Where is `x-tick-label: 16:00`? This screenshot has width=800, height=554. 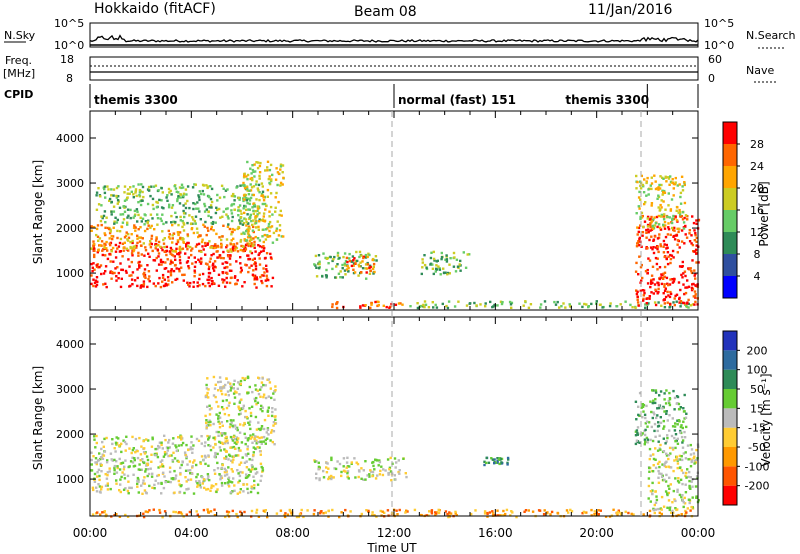 x-tick-label: 16:00 is located at coordinates (495, 533).